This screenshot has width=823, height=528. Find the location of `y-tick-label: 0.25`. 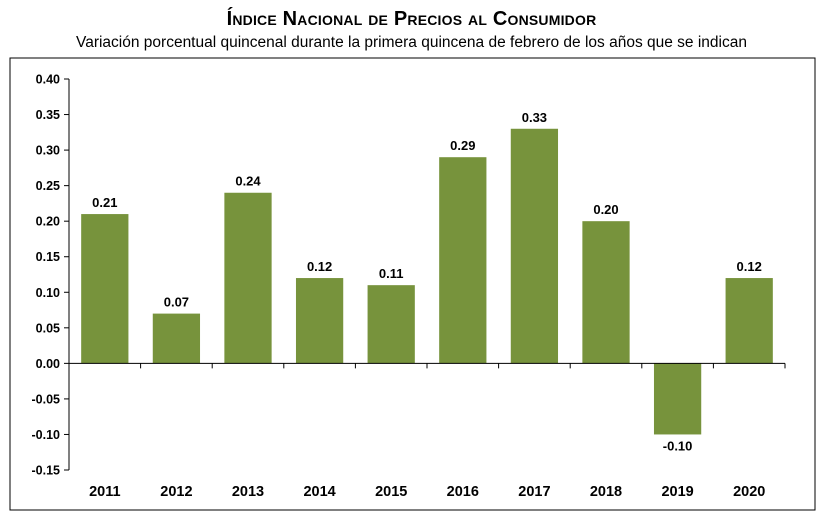

y-tick-label: 0.25 is located at coordinates (48, 186).